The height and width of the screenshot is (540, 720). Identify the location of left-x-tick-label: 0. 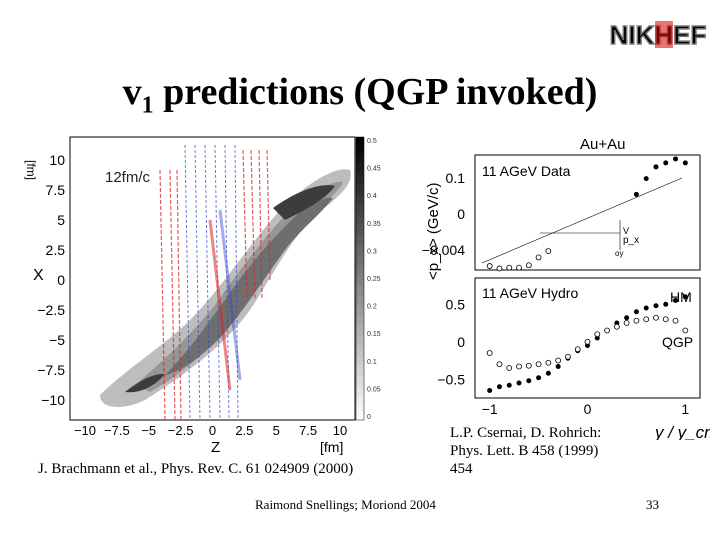
(212, 430).